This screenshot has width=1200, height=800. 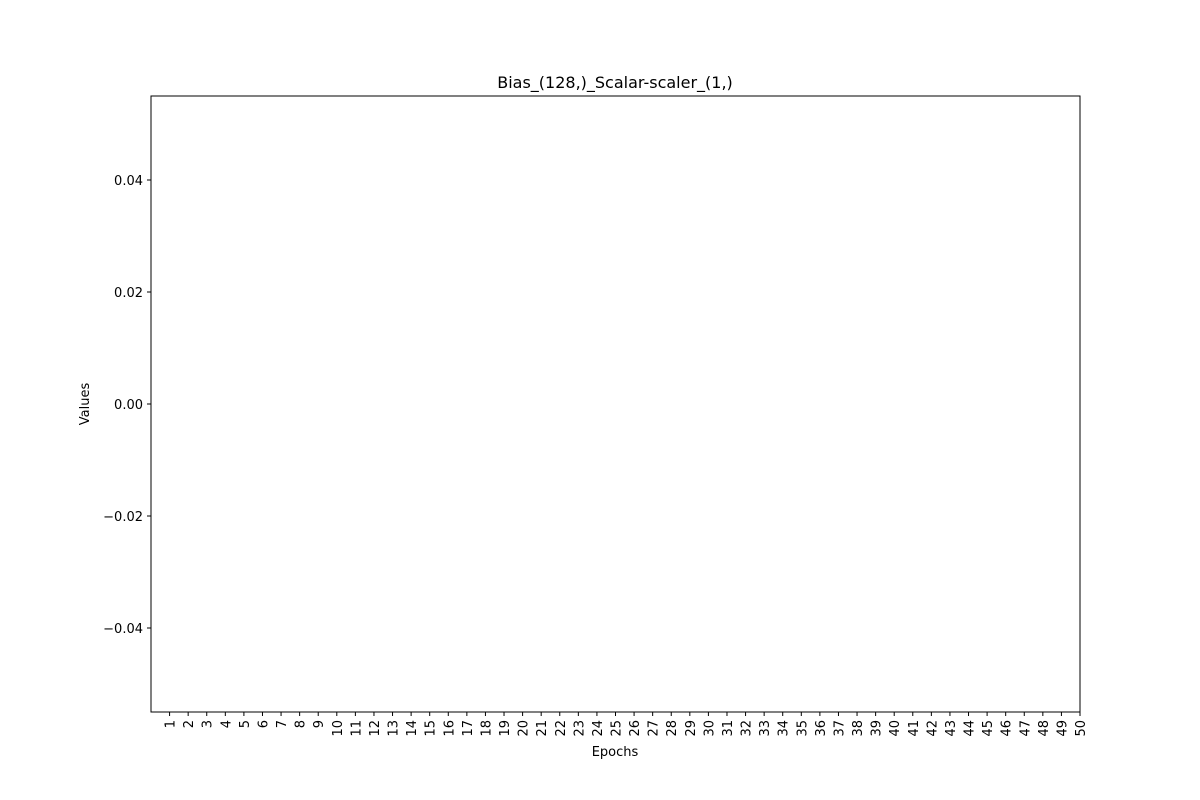 What do you see at coordinates (821, 728) in the screenshot?
I see `x-tick-label: 36` at bounding box center [821, 728].